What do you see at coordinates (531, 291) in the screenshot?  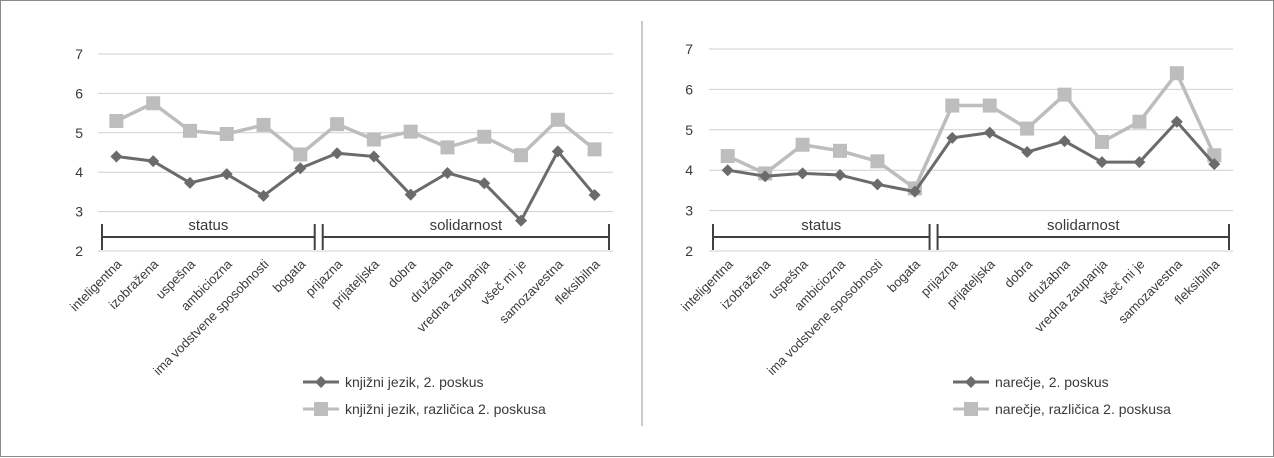 I see `x-tick-label: samozavestna` at bounding box center [531, 291].